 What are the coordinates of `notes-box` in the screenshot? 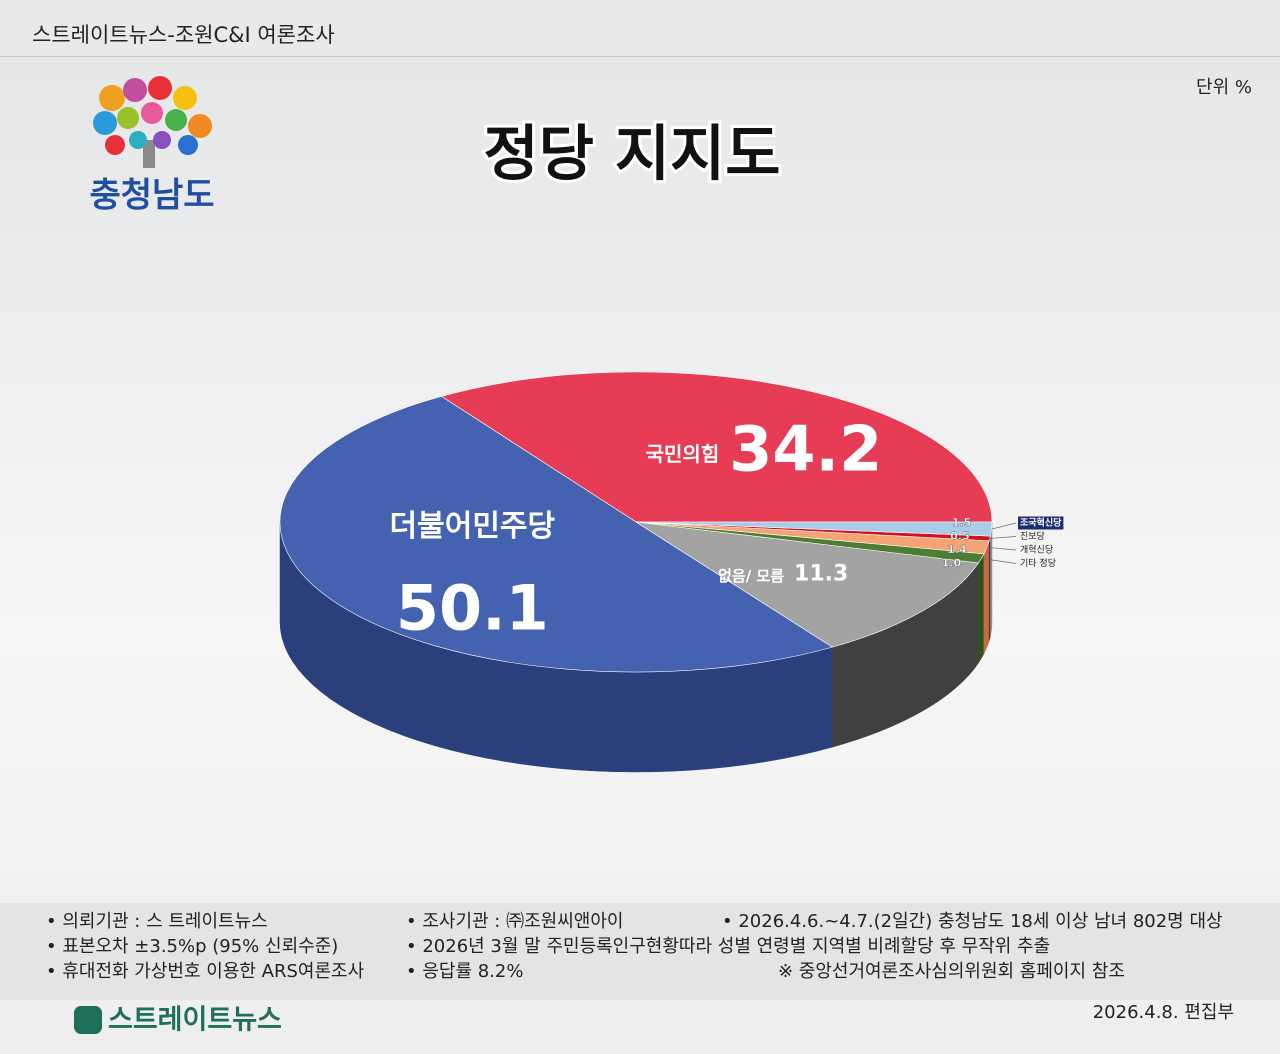 It's located at (640, 951).